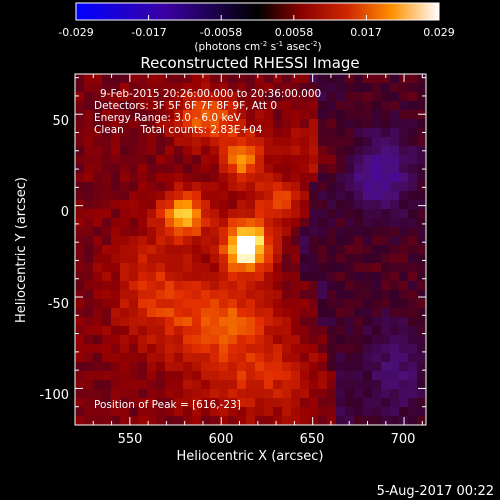  I want to click on y-tick-label: 50, so click(60, 121).